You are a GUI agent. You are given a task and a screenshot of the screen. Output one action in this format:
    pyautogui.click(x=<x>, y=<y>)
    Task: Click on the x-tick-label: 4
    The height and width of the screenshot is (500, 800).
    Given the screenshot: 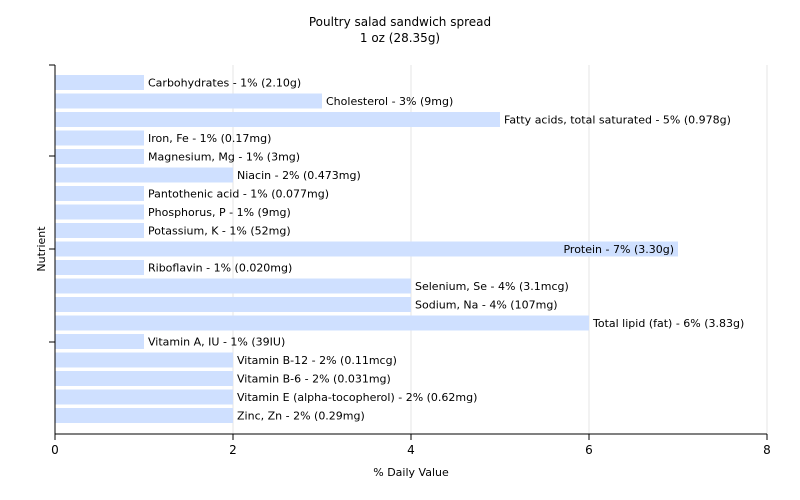 What is the action you would take?
    pyautogui.click(x=411, y=450)
    